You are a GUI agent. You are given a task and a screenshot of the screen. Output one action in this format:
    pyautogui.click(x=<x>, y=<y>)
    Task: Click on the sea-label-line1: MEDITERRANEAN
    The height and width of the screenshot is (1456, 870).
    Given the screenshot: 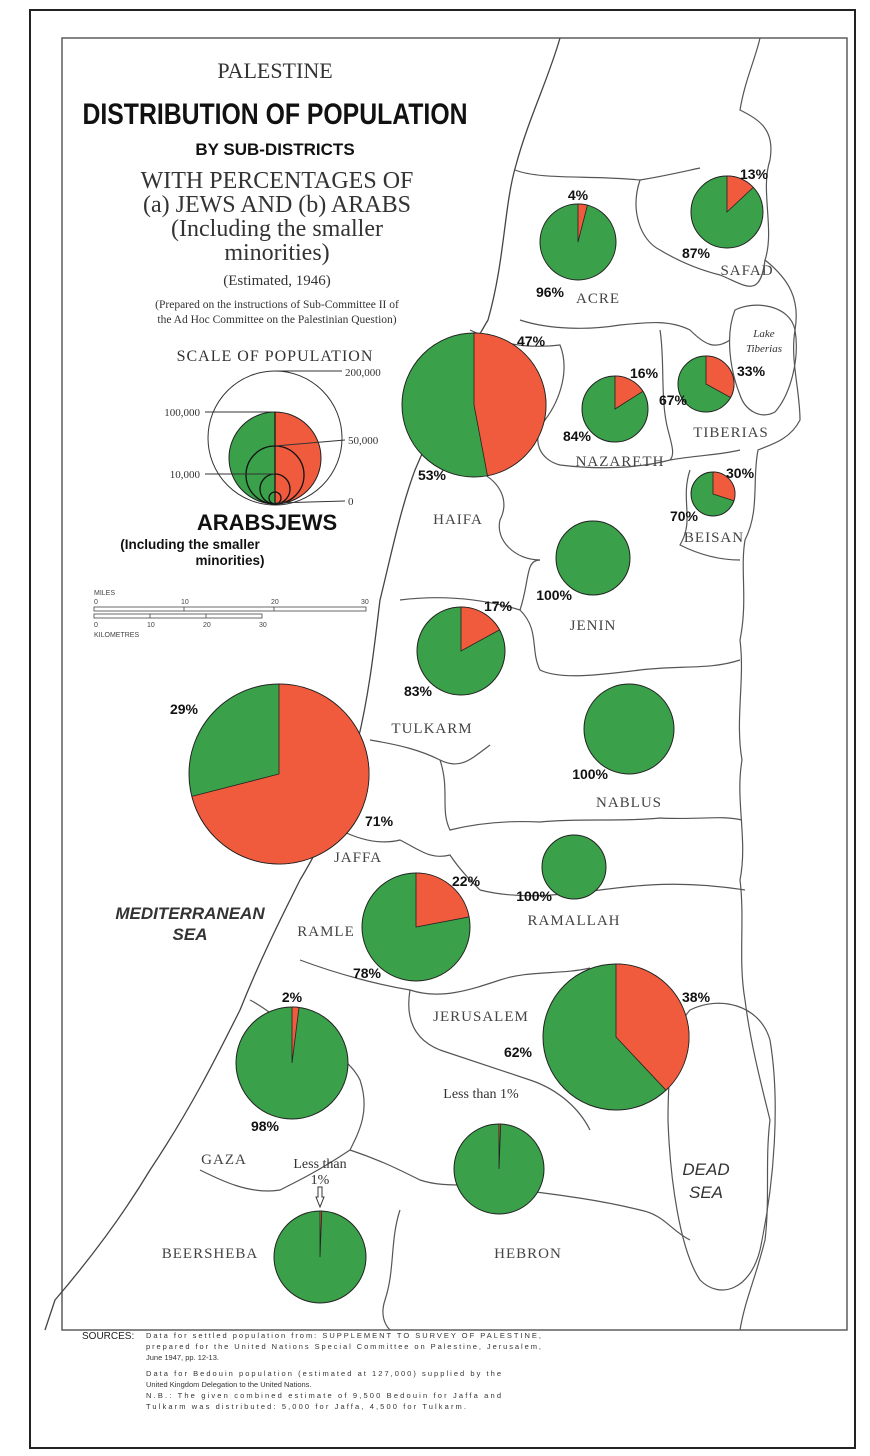 What is the action you would take?
    pyautogui.click(x=190, y=913)
    